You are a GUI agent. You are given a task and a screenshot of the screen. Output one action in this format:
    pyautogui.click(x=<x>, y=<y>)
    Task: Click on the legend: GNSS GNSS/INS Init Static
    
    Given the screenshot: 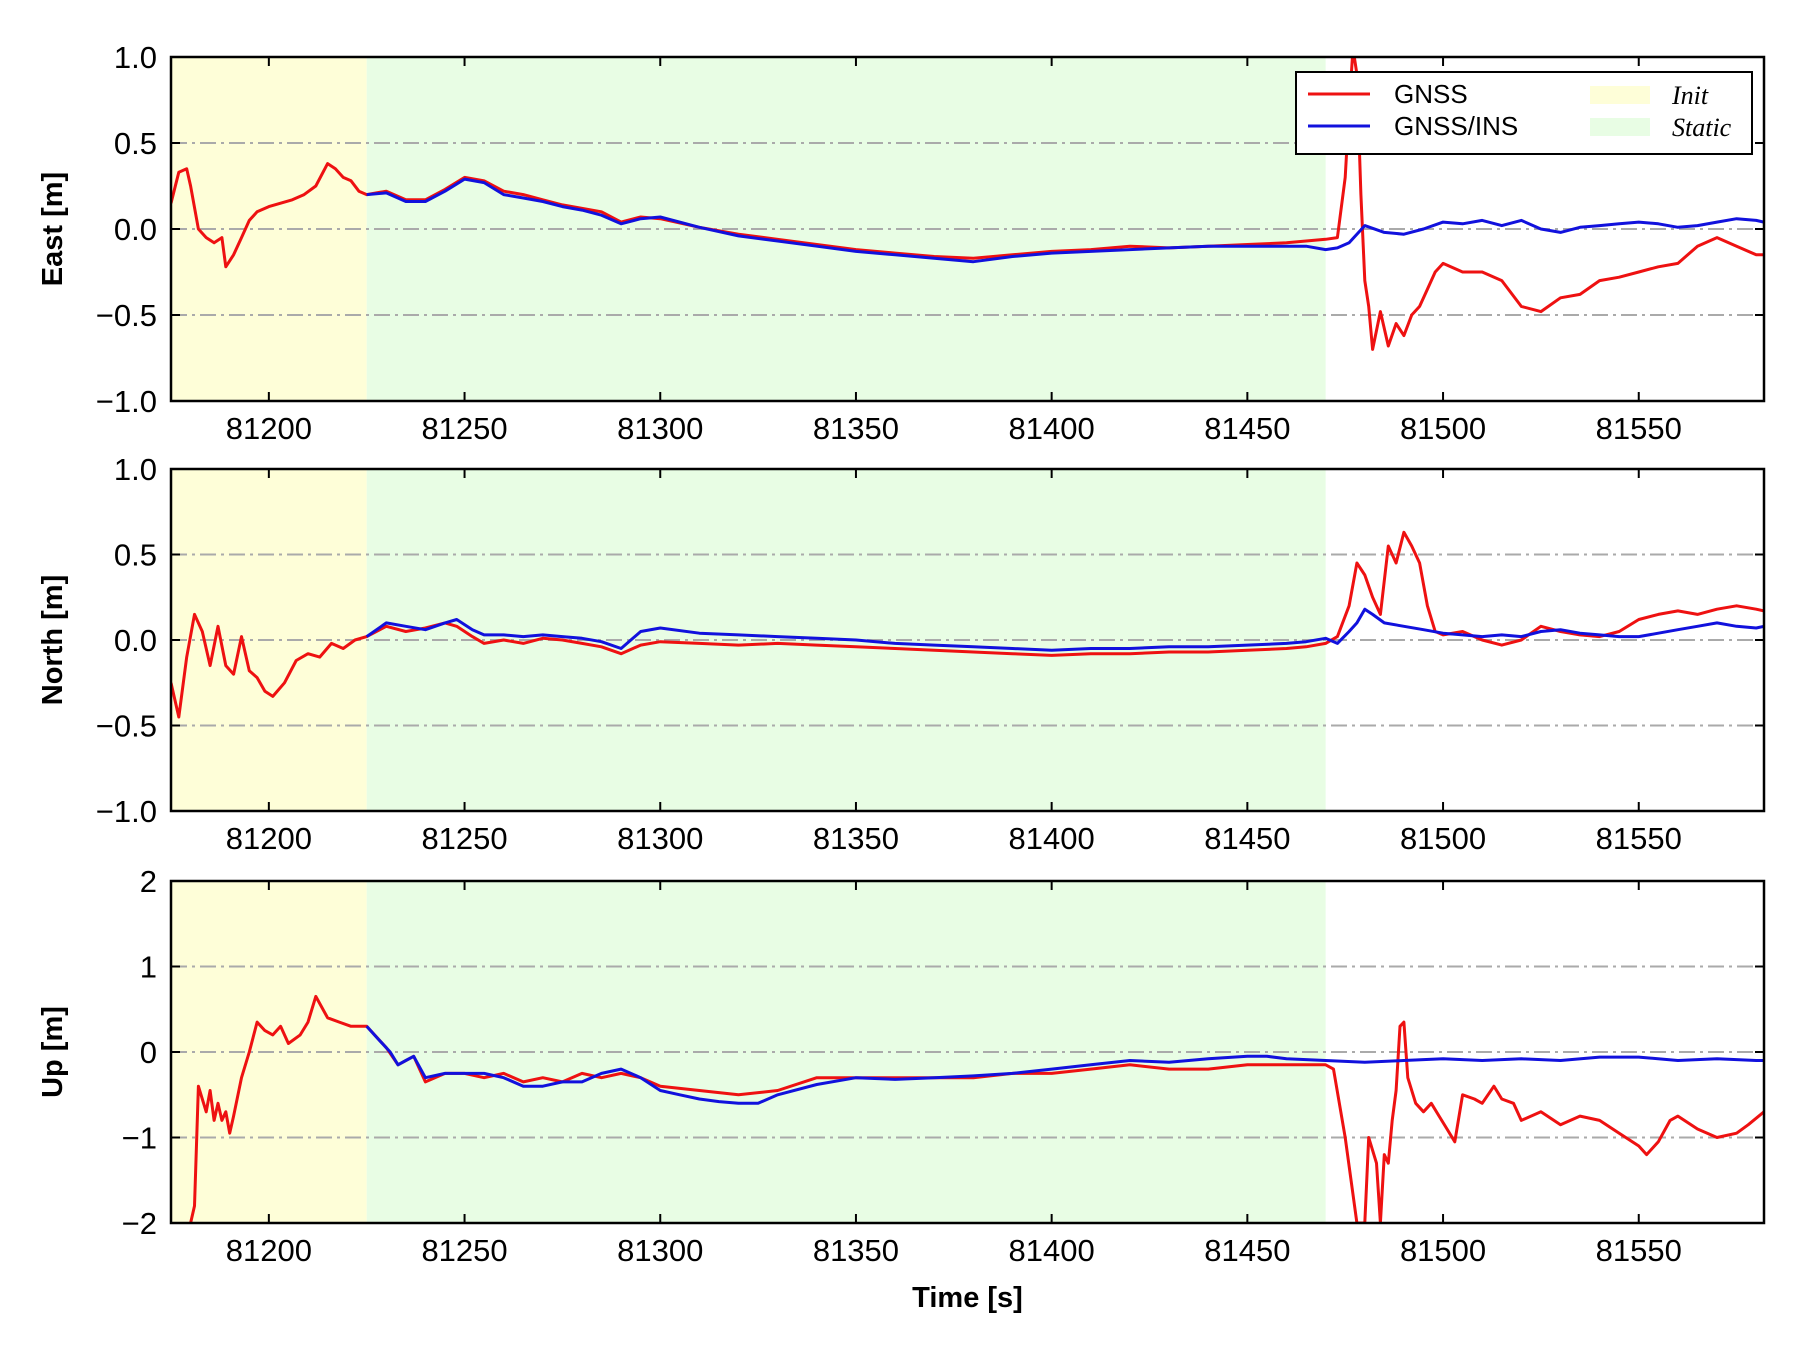 What is the action you would take?
    pyautogui.click(x=1524, y=113)
    